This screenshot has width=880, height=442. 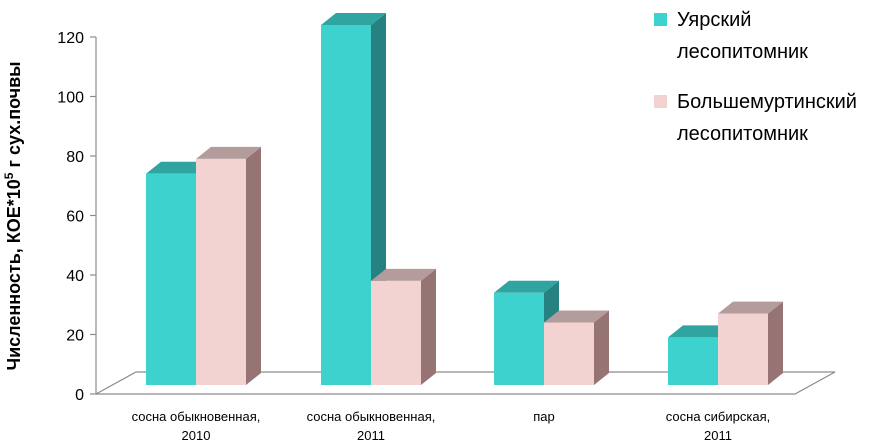 I want to click on y-tick-label: 40, so click(x=75, y=276).